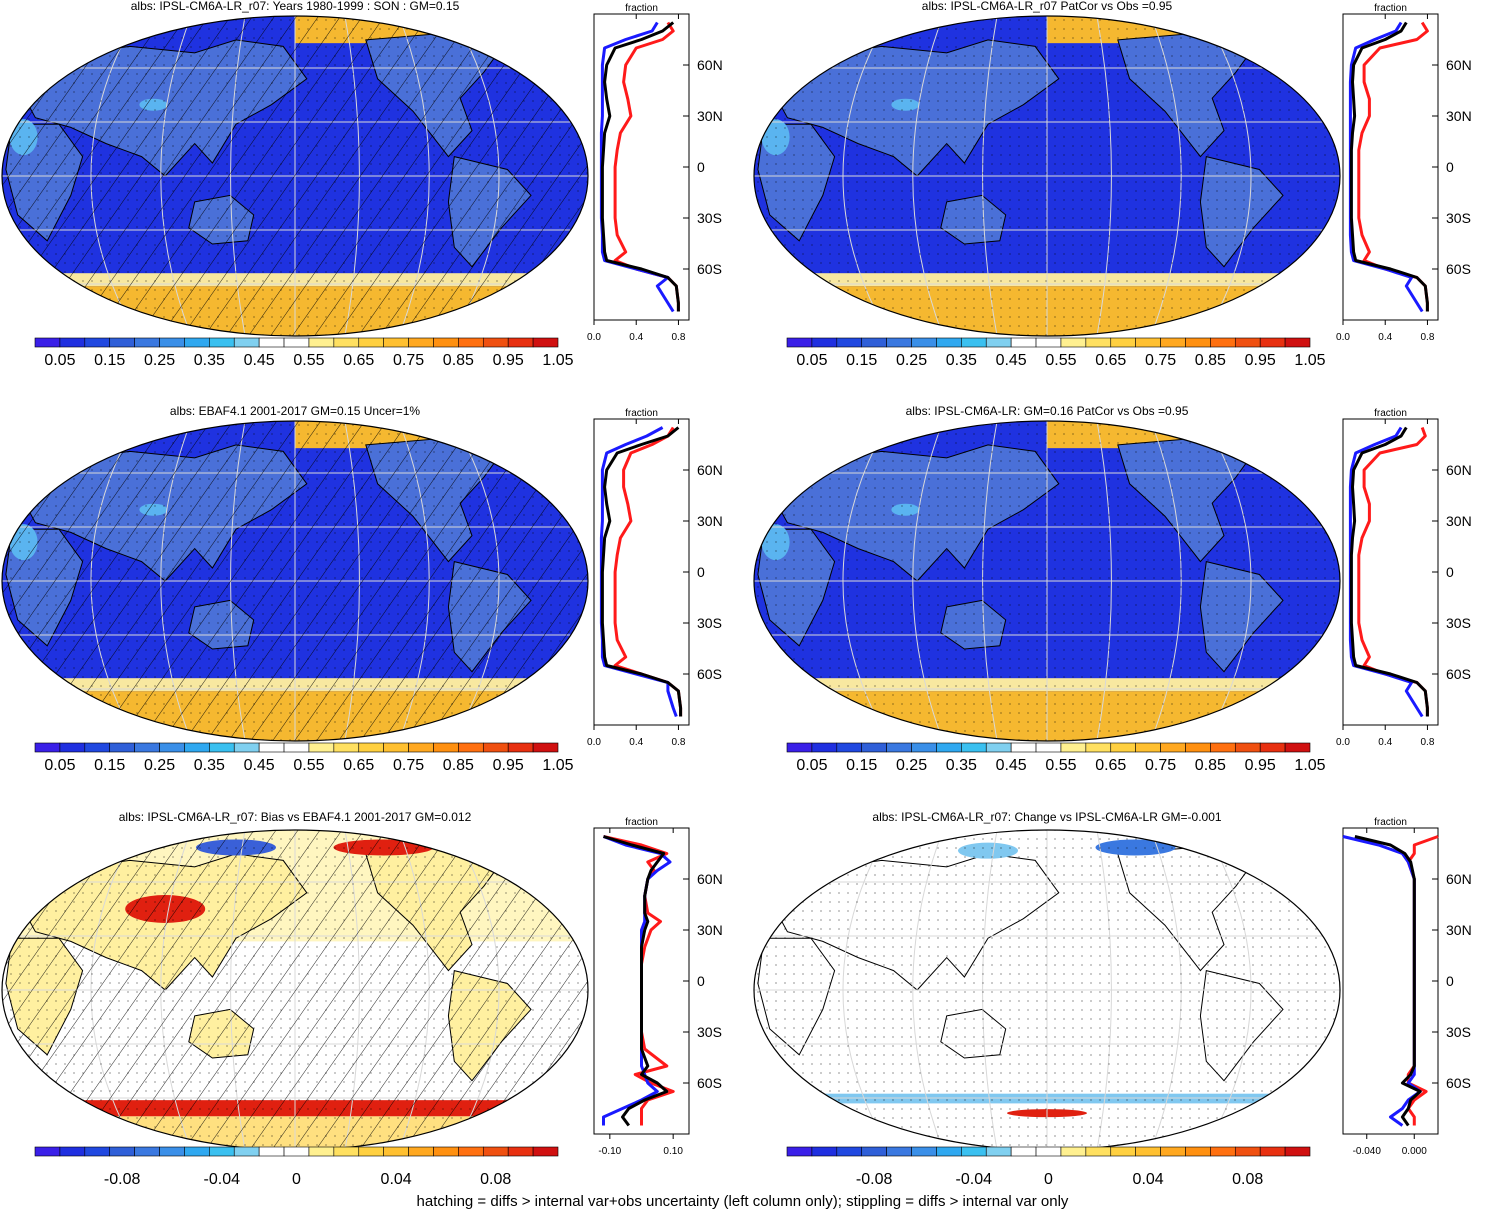  Describe the element at coordinates (709, 218) in the screenshot. I see `lat-label: 30S` at that location.